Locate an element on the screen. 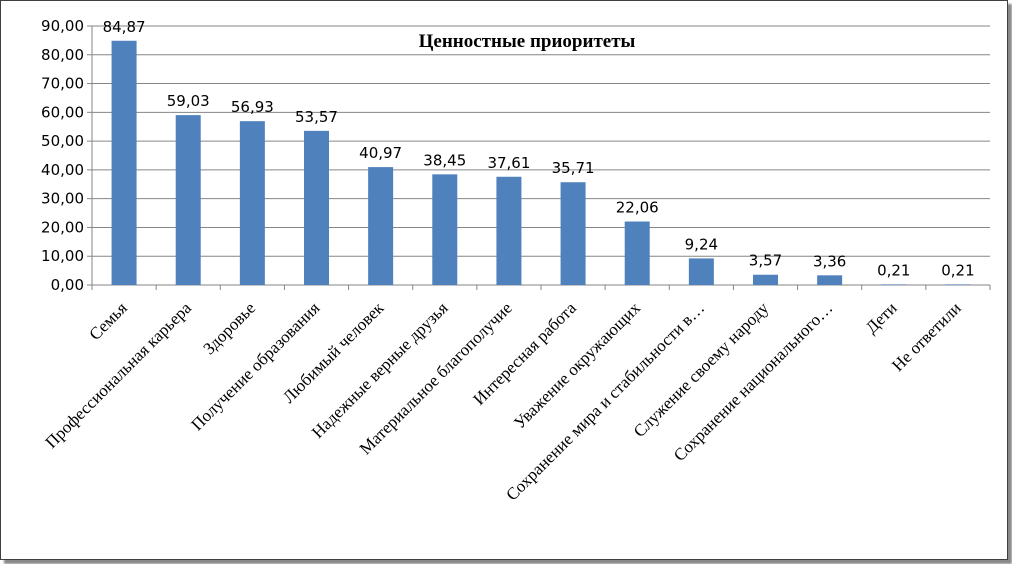  category-label: Уважение окружающих is located at coordinates (577, 365).